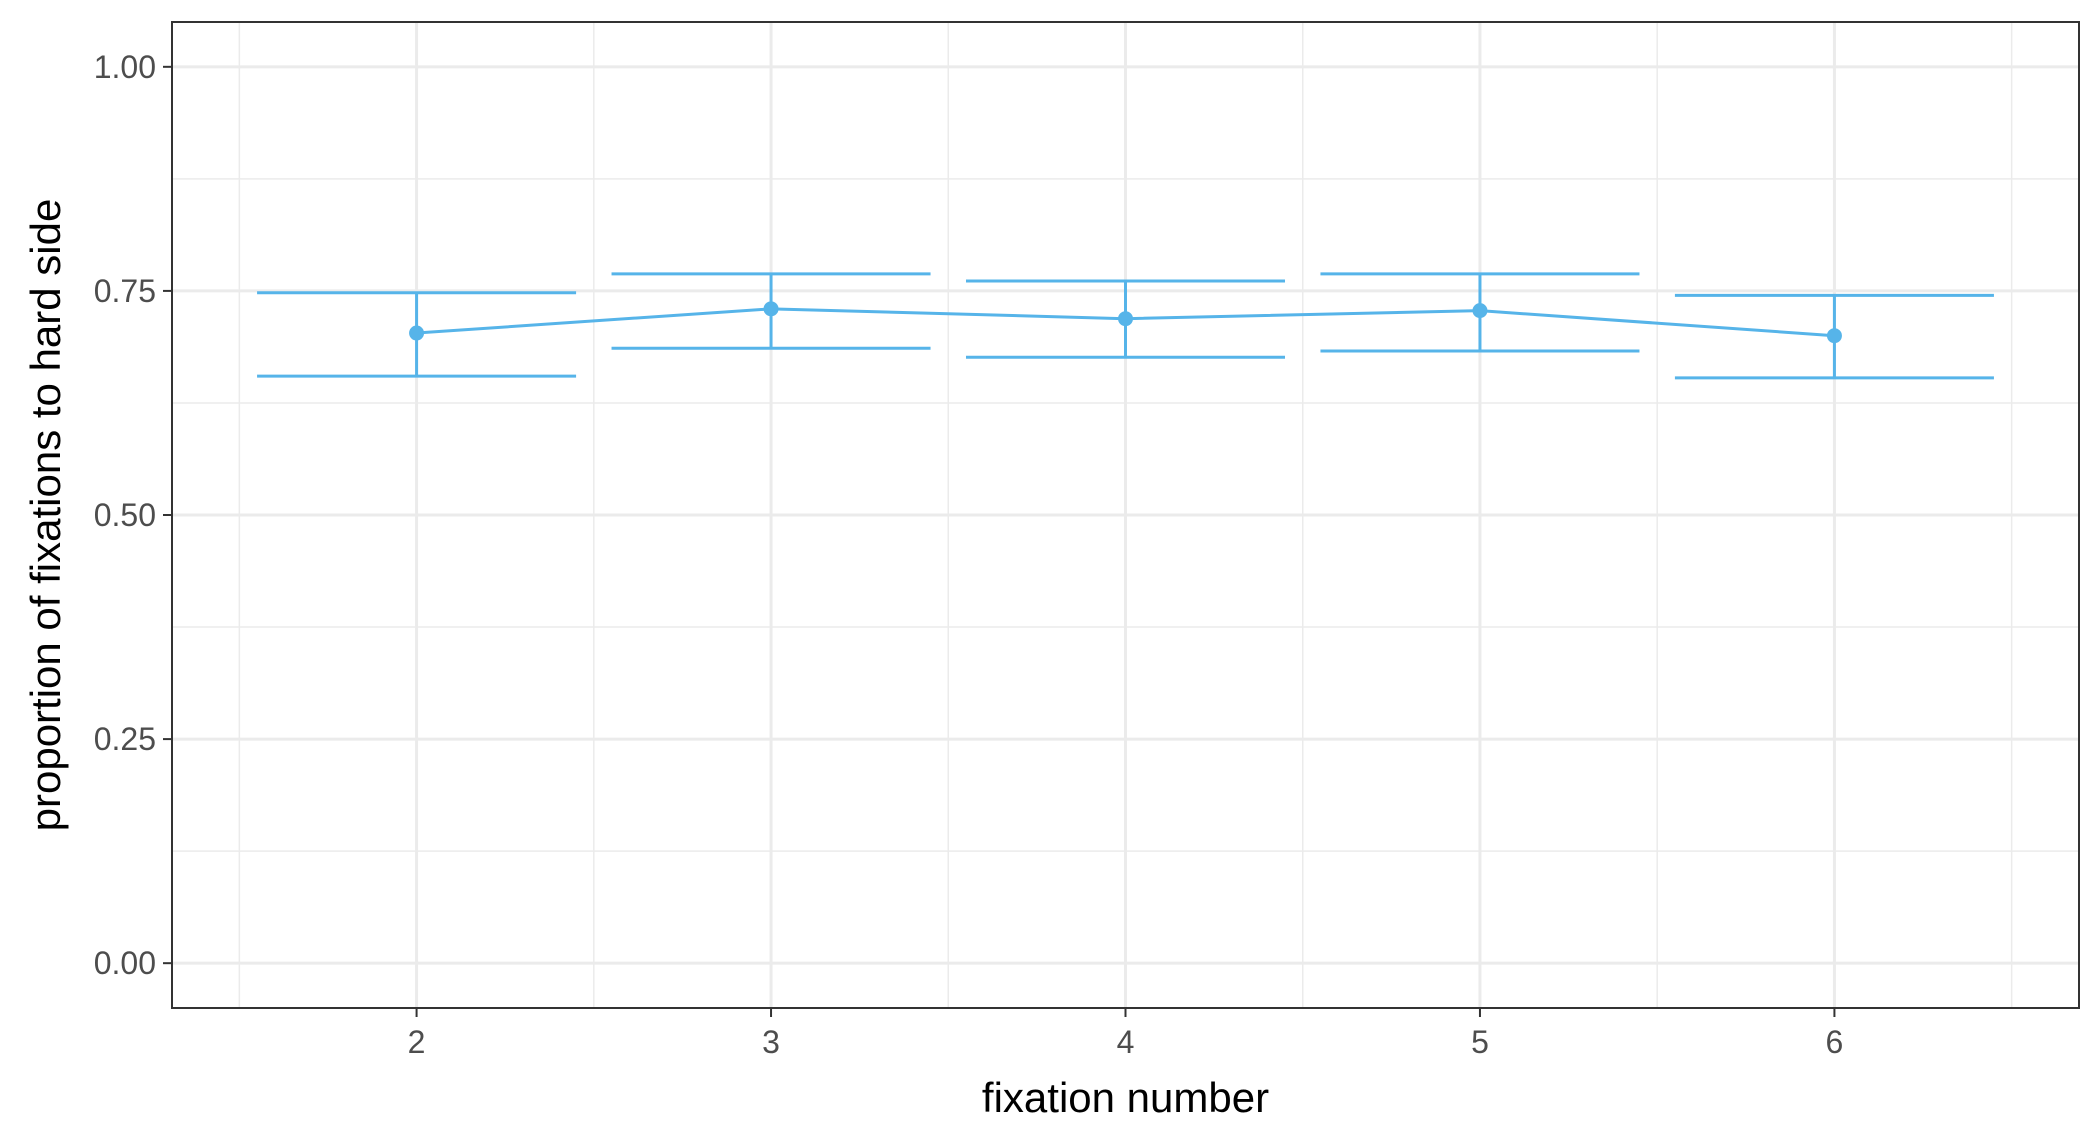  What do you see at coordinates (125, 739) in the screenshot?
I see `y-tick-label: 0.25` at bounding box center [125, 739].